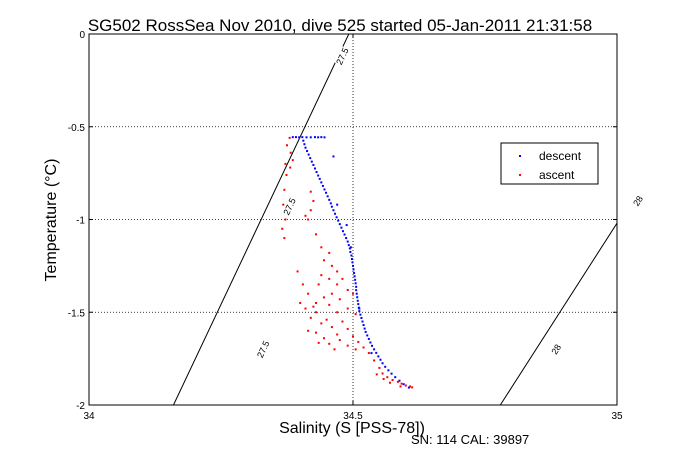  Describe the element at coordinates (560, 156) in the screenshot. I see `legend-label-descent: descent` at that location.